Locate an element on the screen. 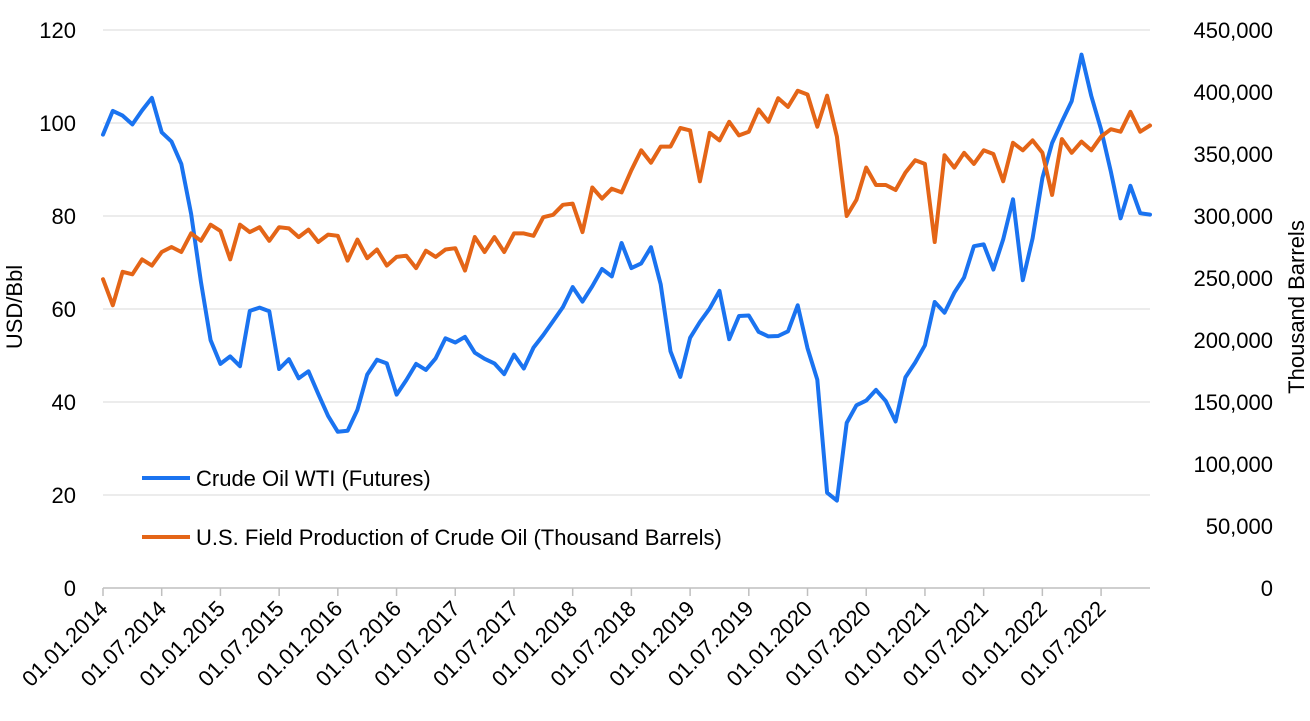  left-tick-label: 80 is located at coordinates (64, 216).